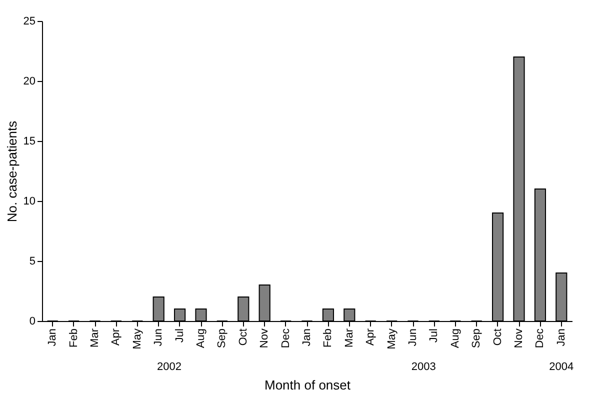  Describe the element at coordinates (561, 367) in the screenshot. I see `text: 2004` at that location.